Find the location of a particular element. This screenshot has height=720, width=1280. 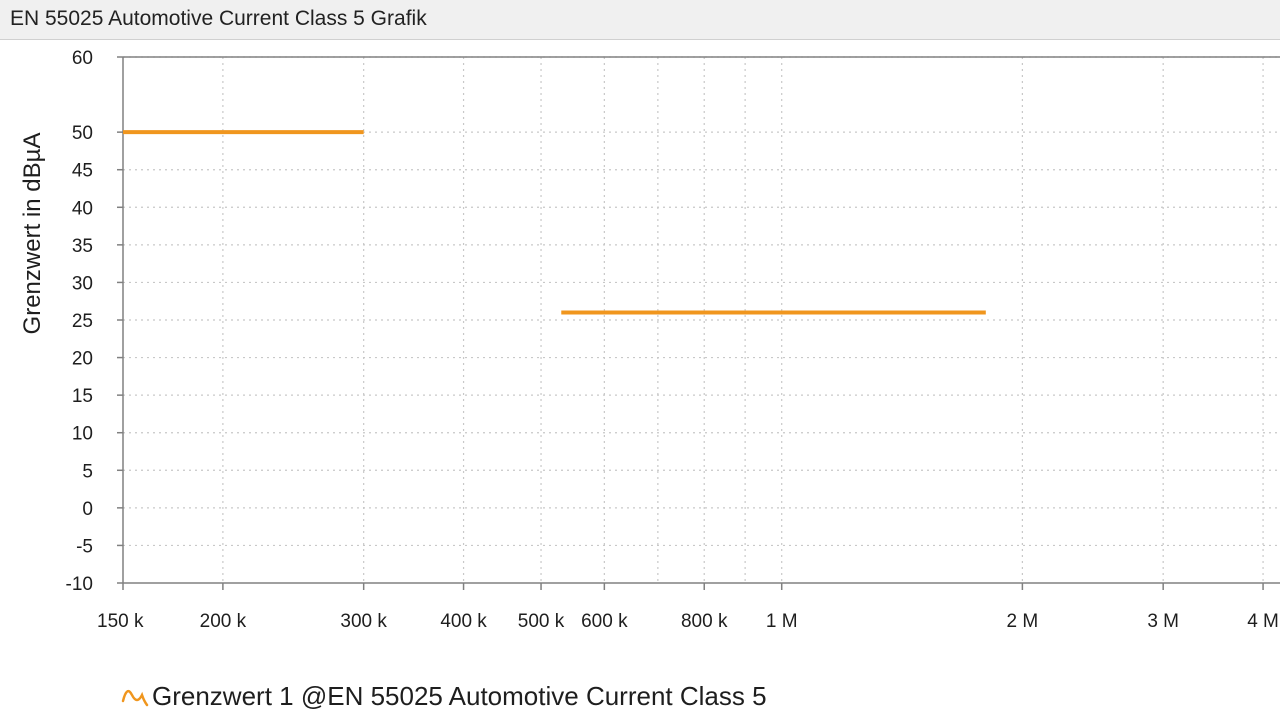

y-tick-label: 15 is located at coordinates (82, 396).